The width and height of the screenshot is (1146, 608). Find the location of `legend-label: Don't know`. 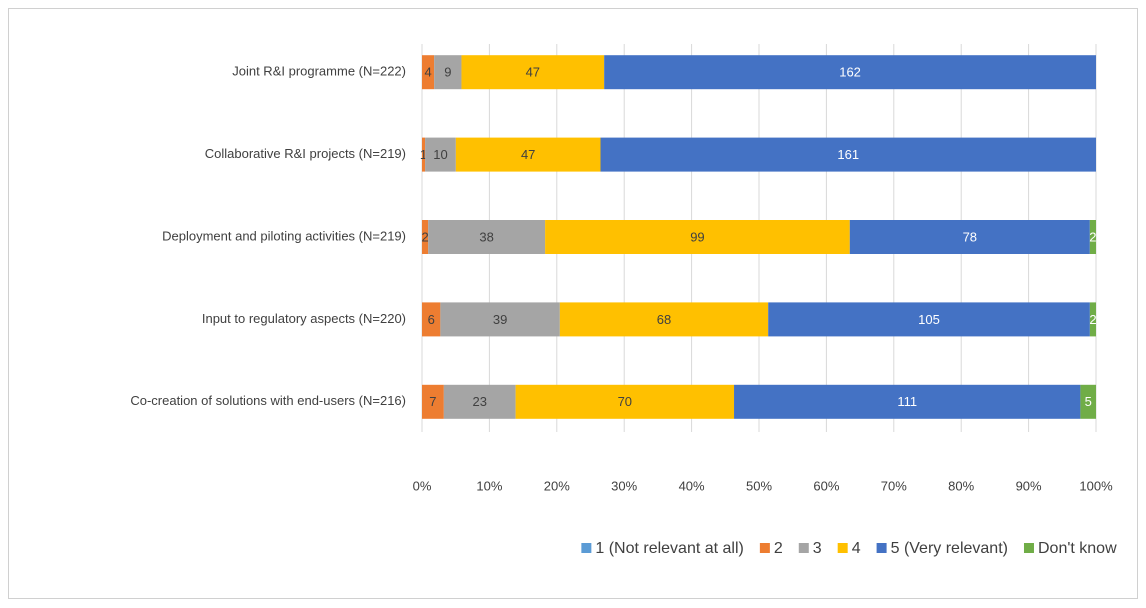

legend-label: Don't know is located at coordinates (1077, 548).